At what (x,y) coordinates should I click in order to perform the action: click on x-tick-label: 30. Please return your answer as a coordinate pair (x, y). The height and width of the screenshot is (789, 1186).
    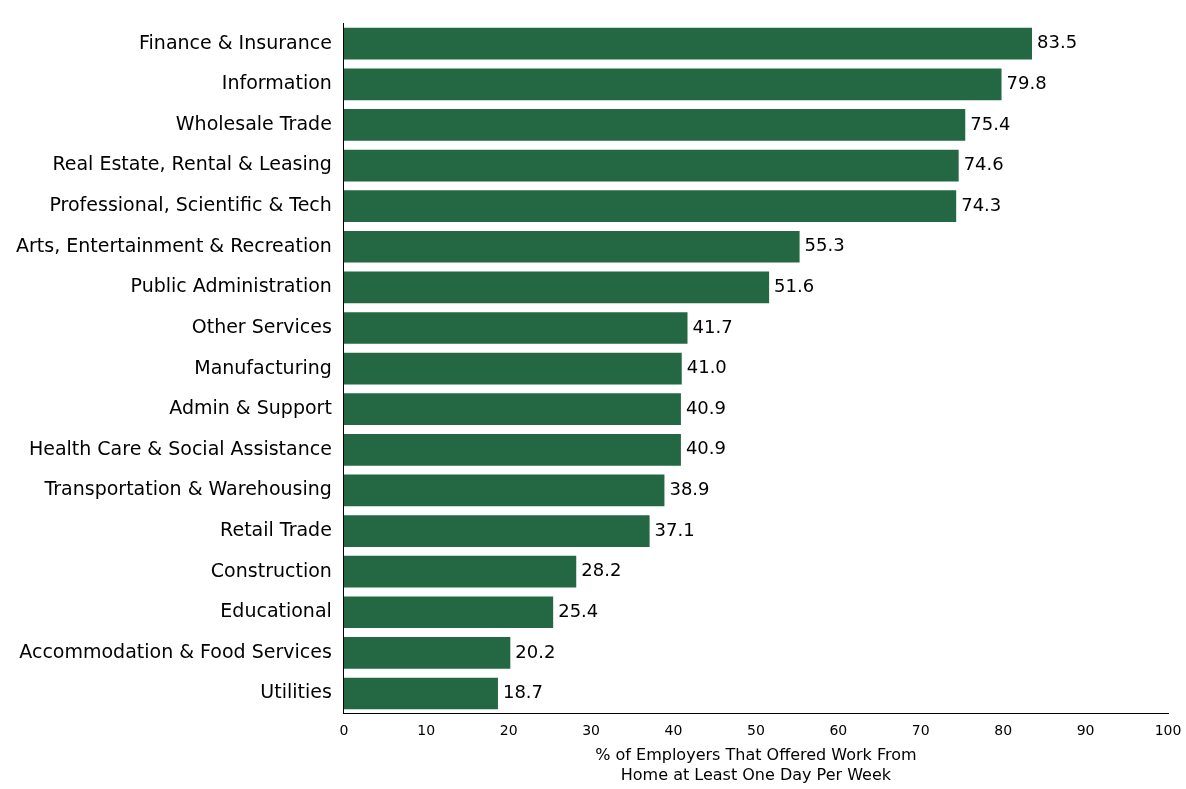
    Looking at the image, I should click on (591, 729).